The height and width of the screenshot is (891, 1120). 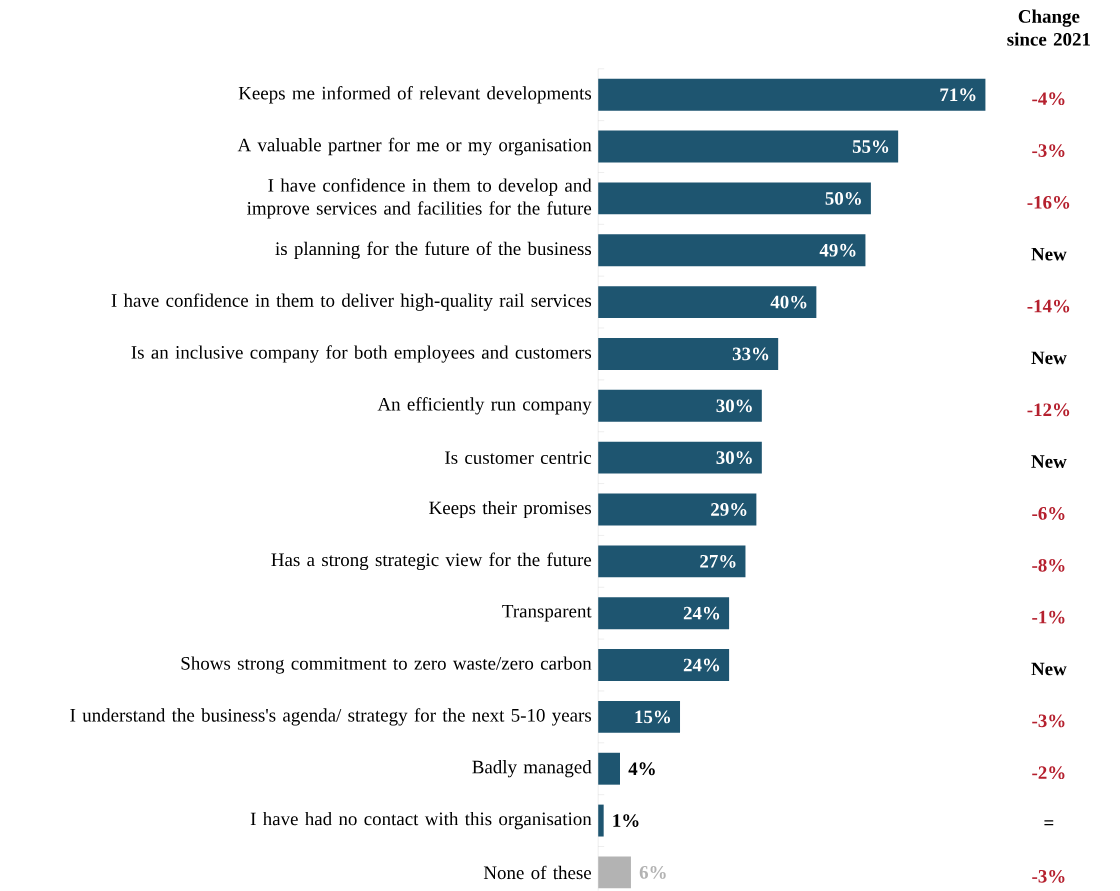 I want to click on y-tick-label: Is an inclusive company for both employees and customers, so click(x=361, y=354).